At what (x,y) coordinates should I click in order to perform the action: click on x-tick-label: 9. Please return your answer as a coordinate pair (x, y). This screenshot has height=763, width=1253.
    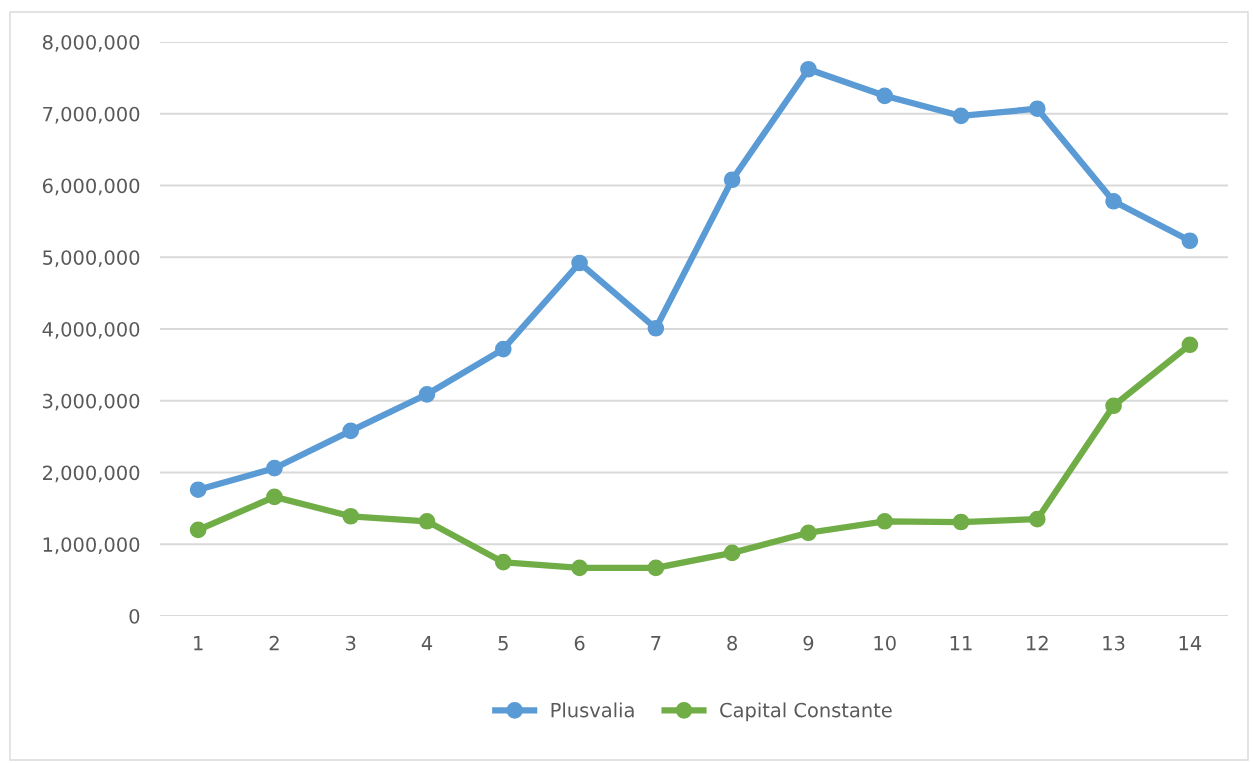
    Looking at the image, I should click on (808, 643).